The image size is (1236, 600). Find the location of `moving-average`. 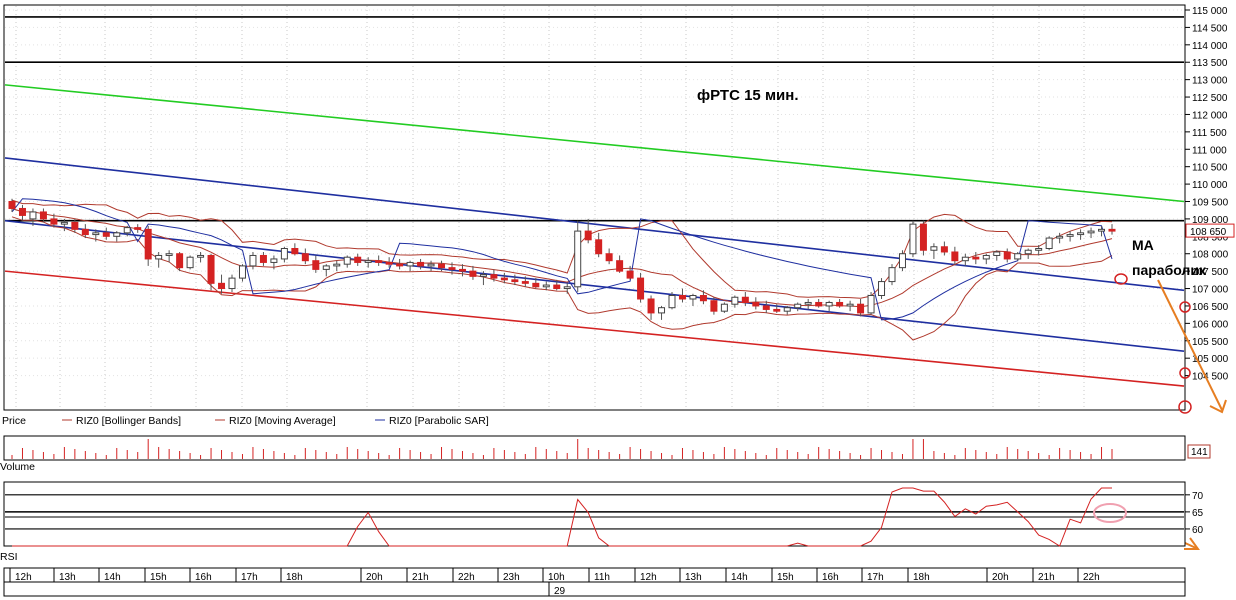

moving-average is located at coordinates (562, 258).